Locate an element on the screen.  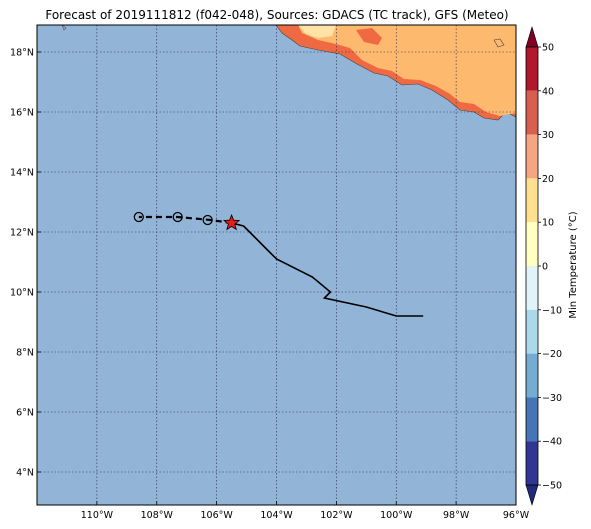
colorbar-tick-label: −20 is located at coordinates (552, 354).